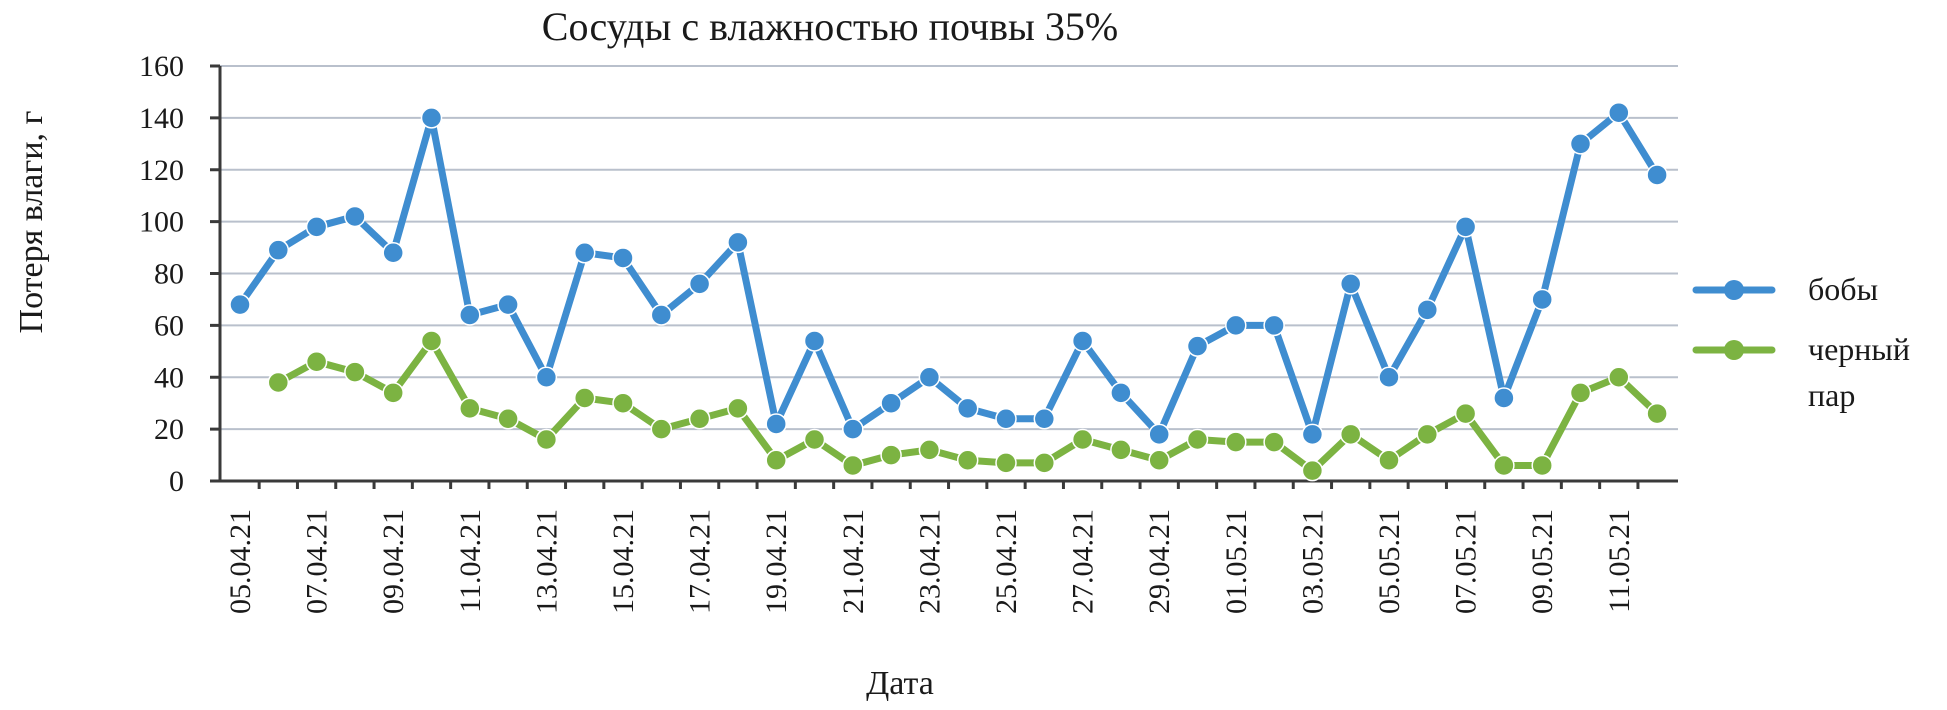  What do you see at coordinates (1159, 561) in the screenshot?
I see `x-tick-label: 29.04.21` at bounding box center [1159, 561].